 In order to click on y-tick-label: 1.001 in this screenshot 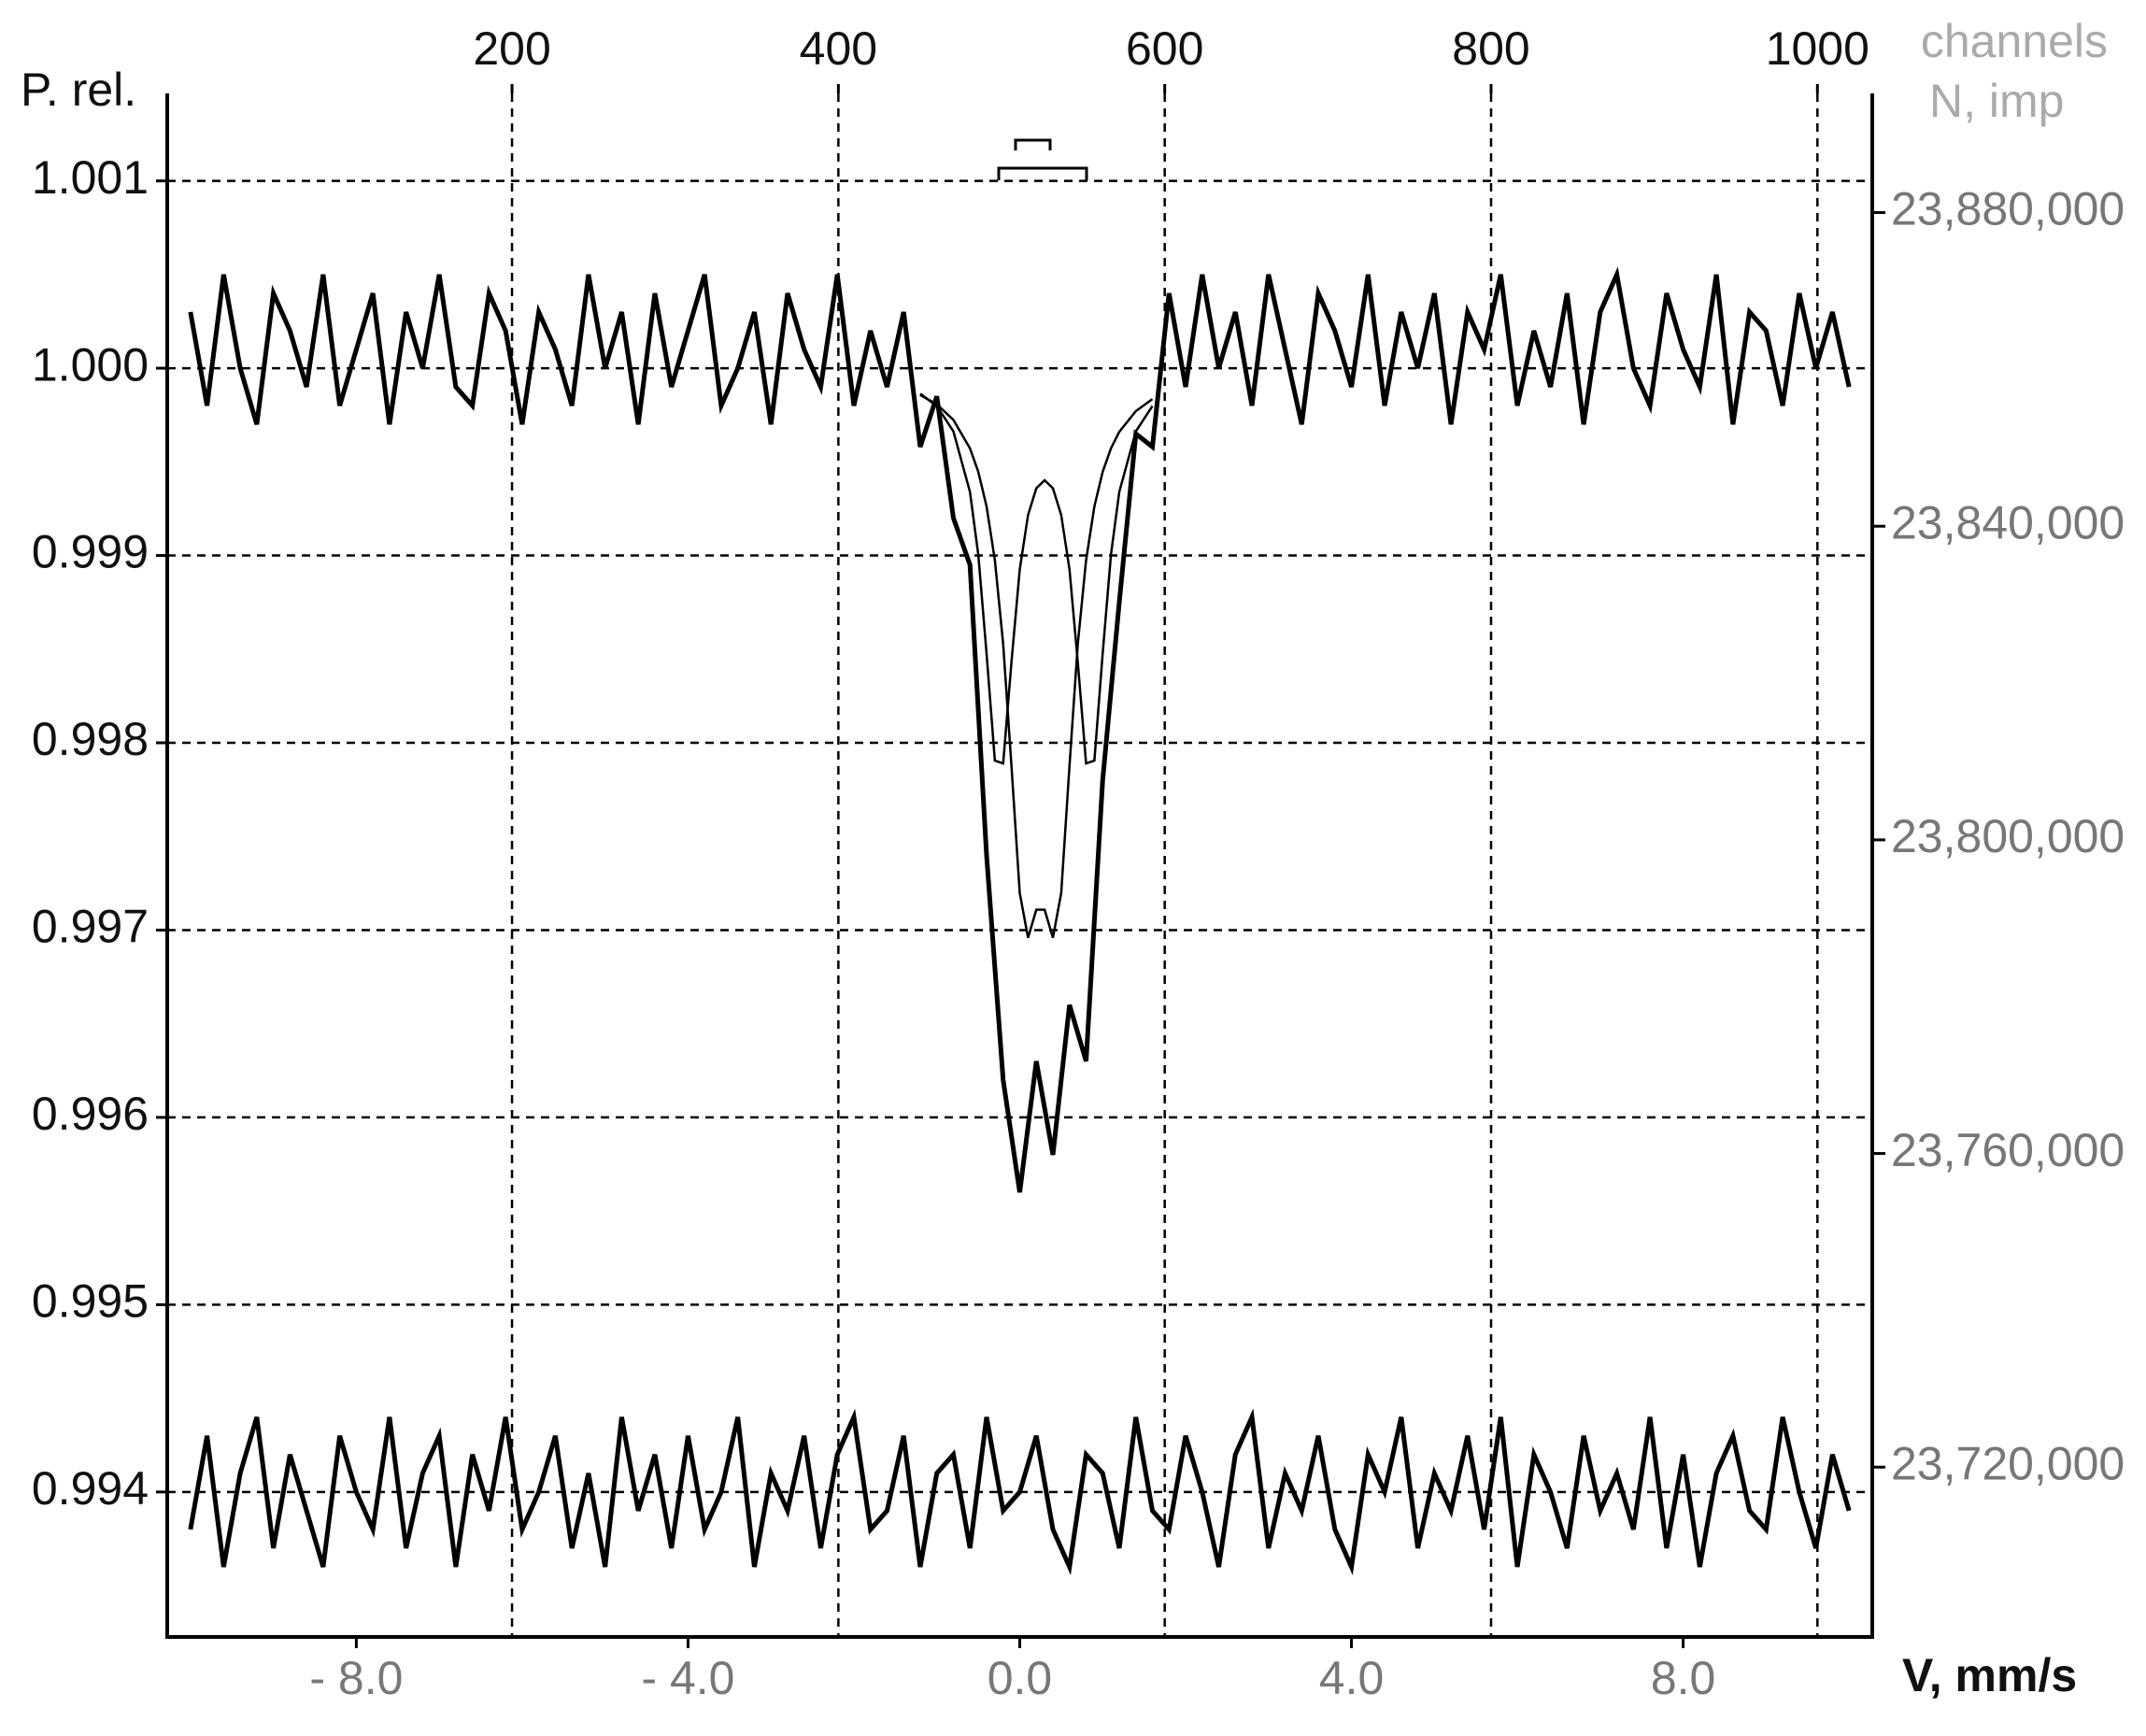, I will do `click(90, 177)`.